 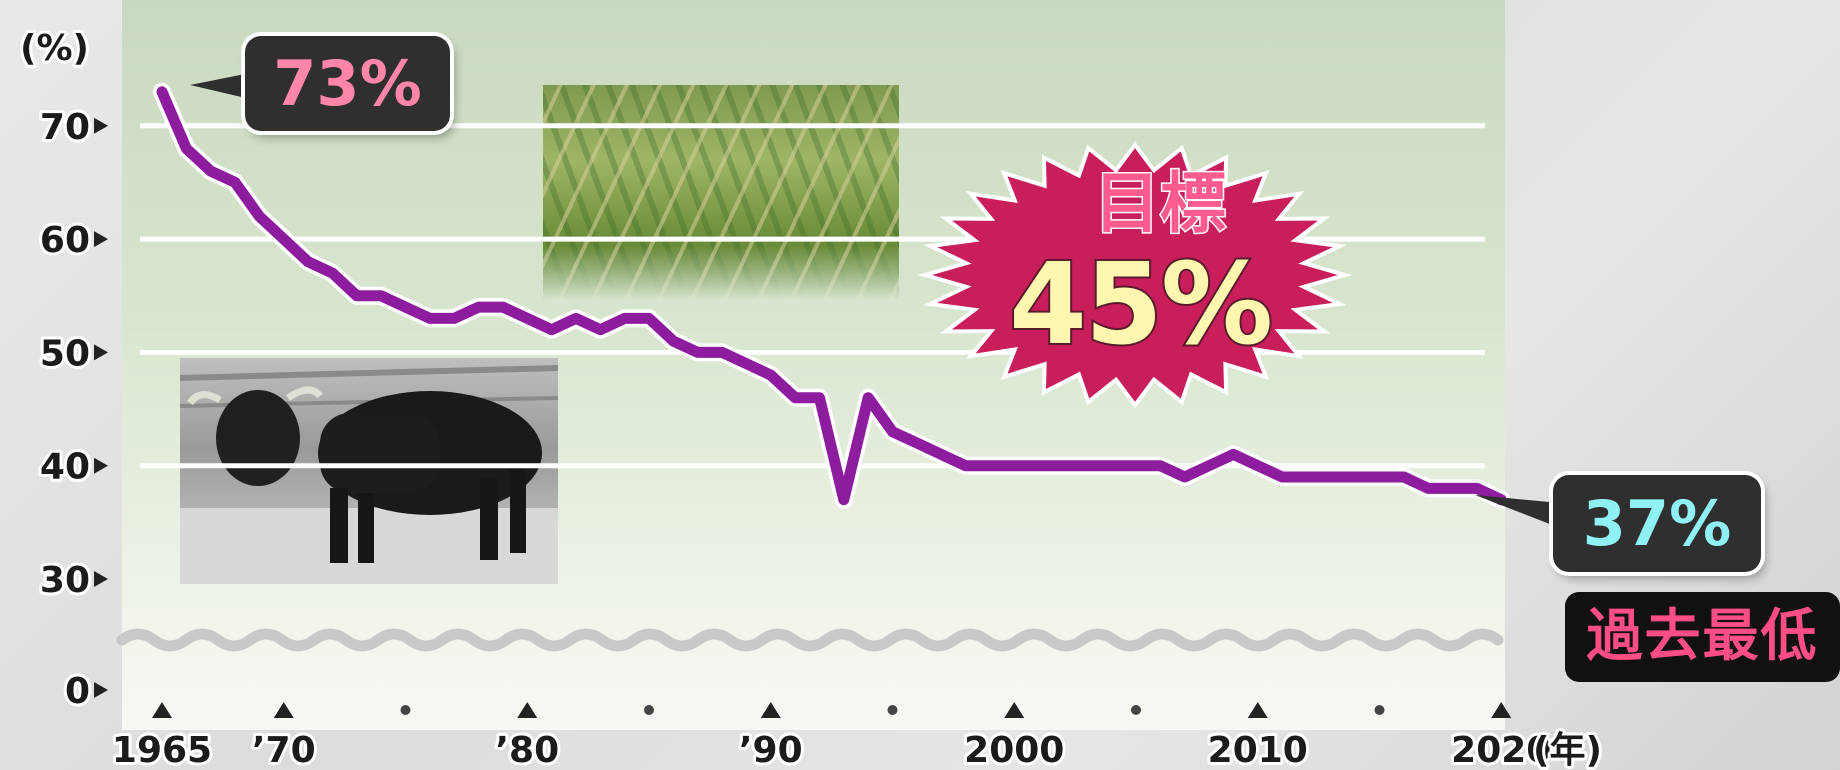 What do you see at coordinates (721, 192) in the screenshot?
I see `rice-plant-photo` at bounding box center [721, 192].